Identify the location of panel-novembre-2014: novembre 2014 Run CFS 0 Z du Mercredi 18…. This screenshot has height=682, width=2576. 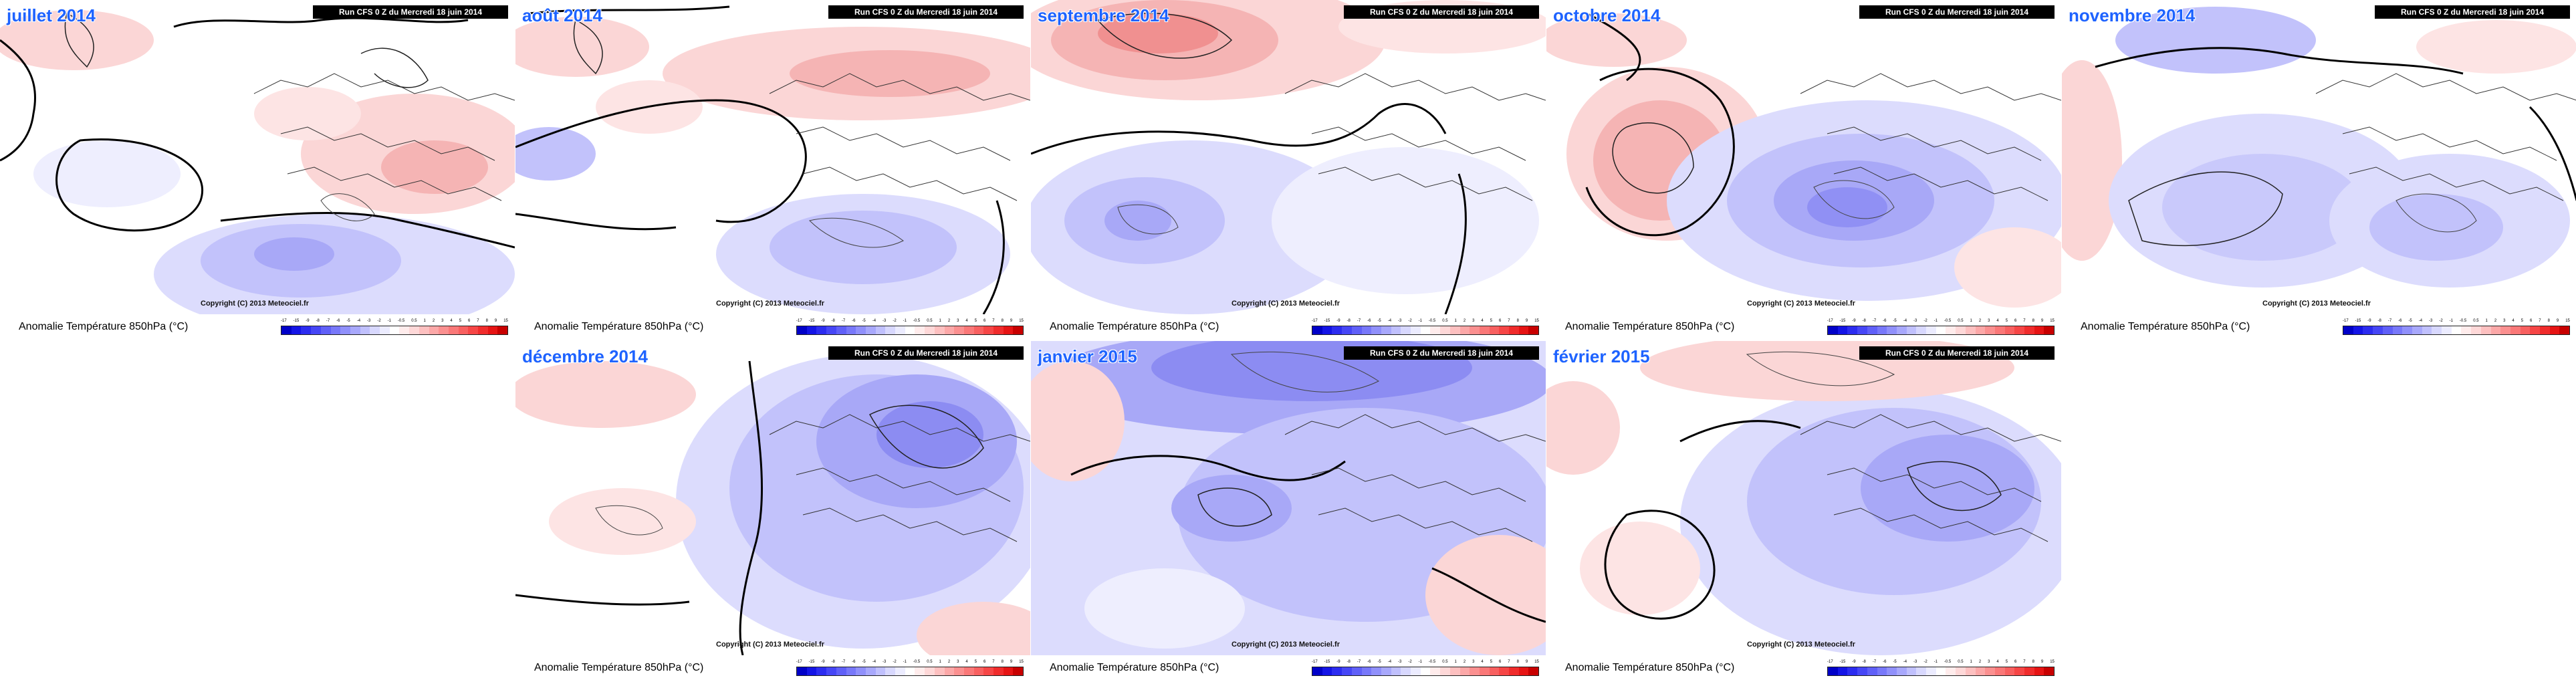
(2319, 170).